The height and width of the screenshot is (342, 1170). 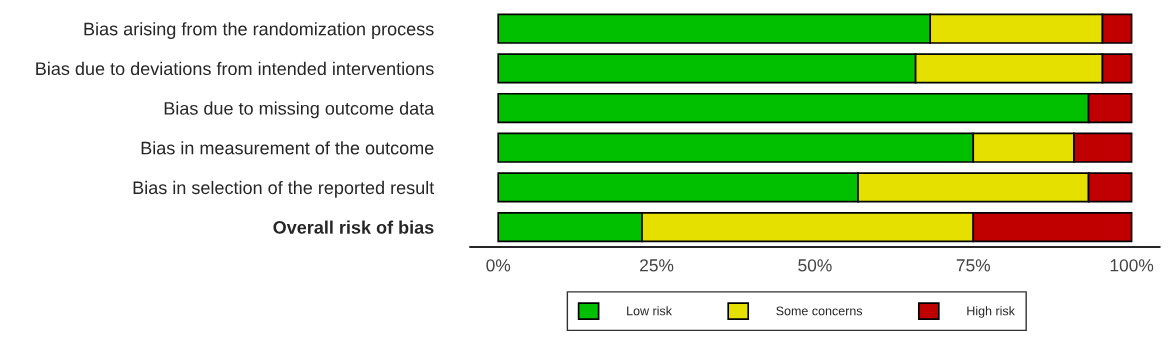 What do you see at coordinates (819, 311) in the screenshot?
I see `legend-label: Some concerns` at bounding box center [819, 311].